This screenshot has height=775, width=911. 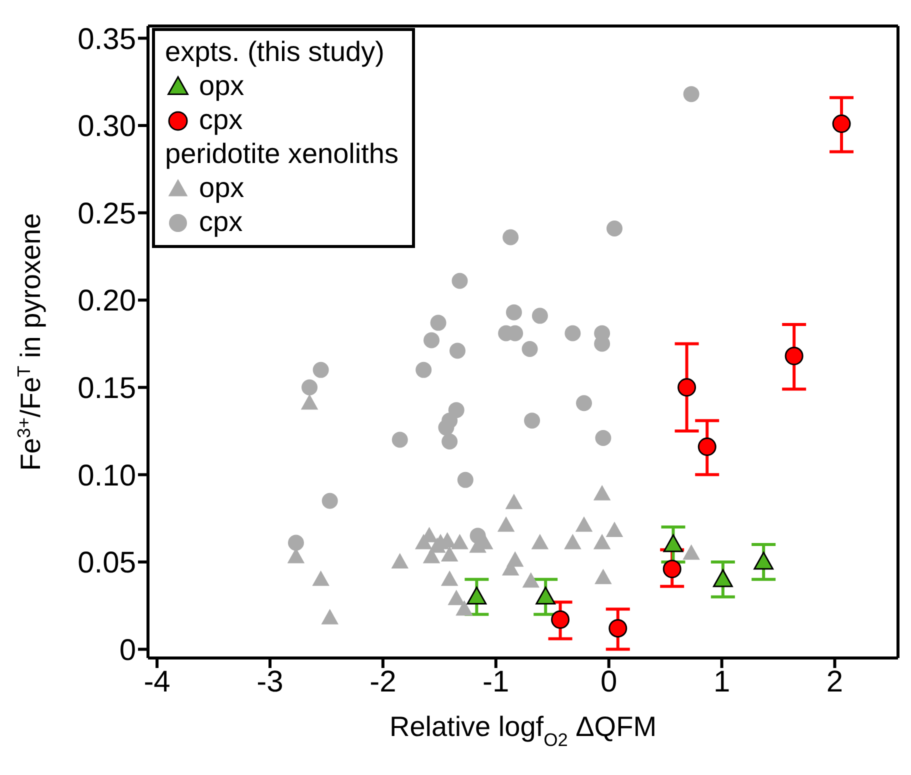 I want to click on y-tick-label: 0.20, so click(x=107, y=301).